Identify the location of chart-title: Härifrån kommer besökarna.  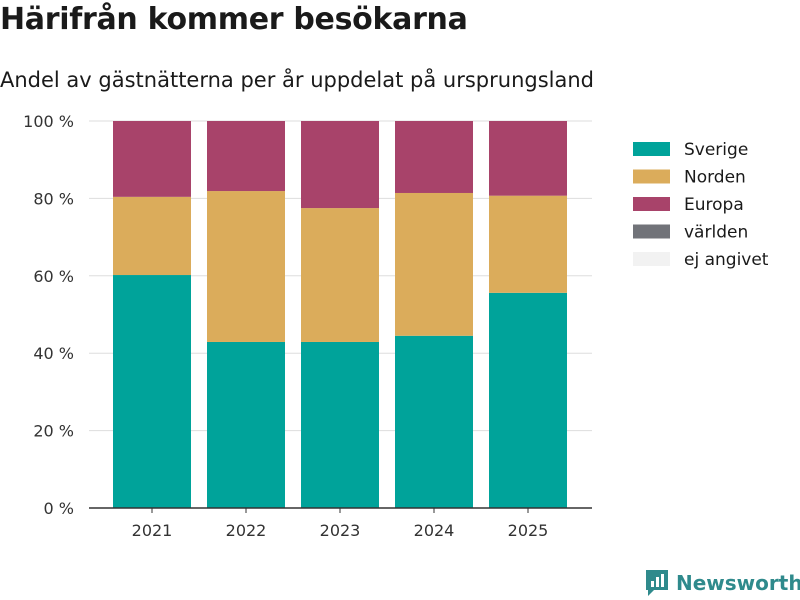
(234, 19).